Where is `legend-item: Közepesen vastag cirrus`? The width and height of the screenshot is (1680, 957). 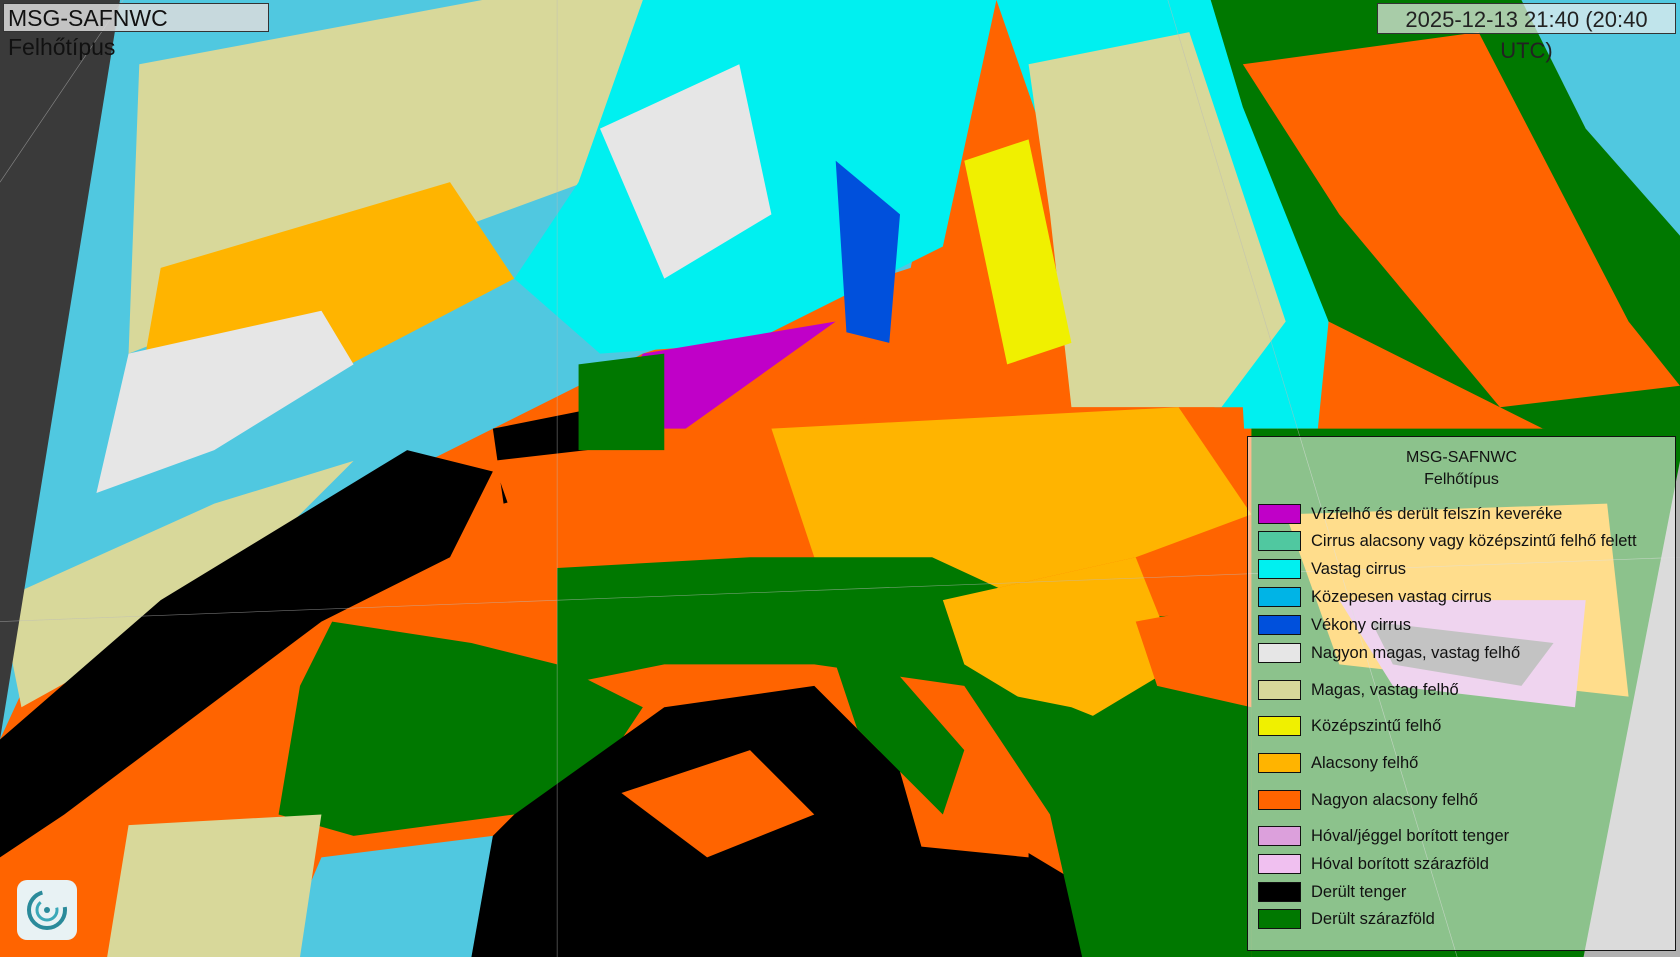 legend-item: Közepesen vastag cirrus is located at coordinates (1375, 597).